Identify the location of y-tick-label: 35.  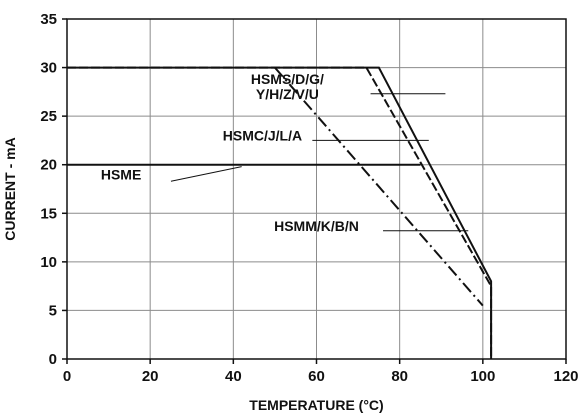
(48, 19).